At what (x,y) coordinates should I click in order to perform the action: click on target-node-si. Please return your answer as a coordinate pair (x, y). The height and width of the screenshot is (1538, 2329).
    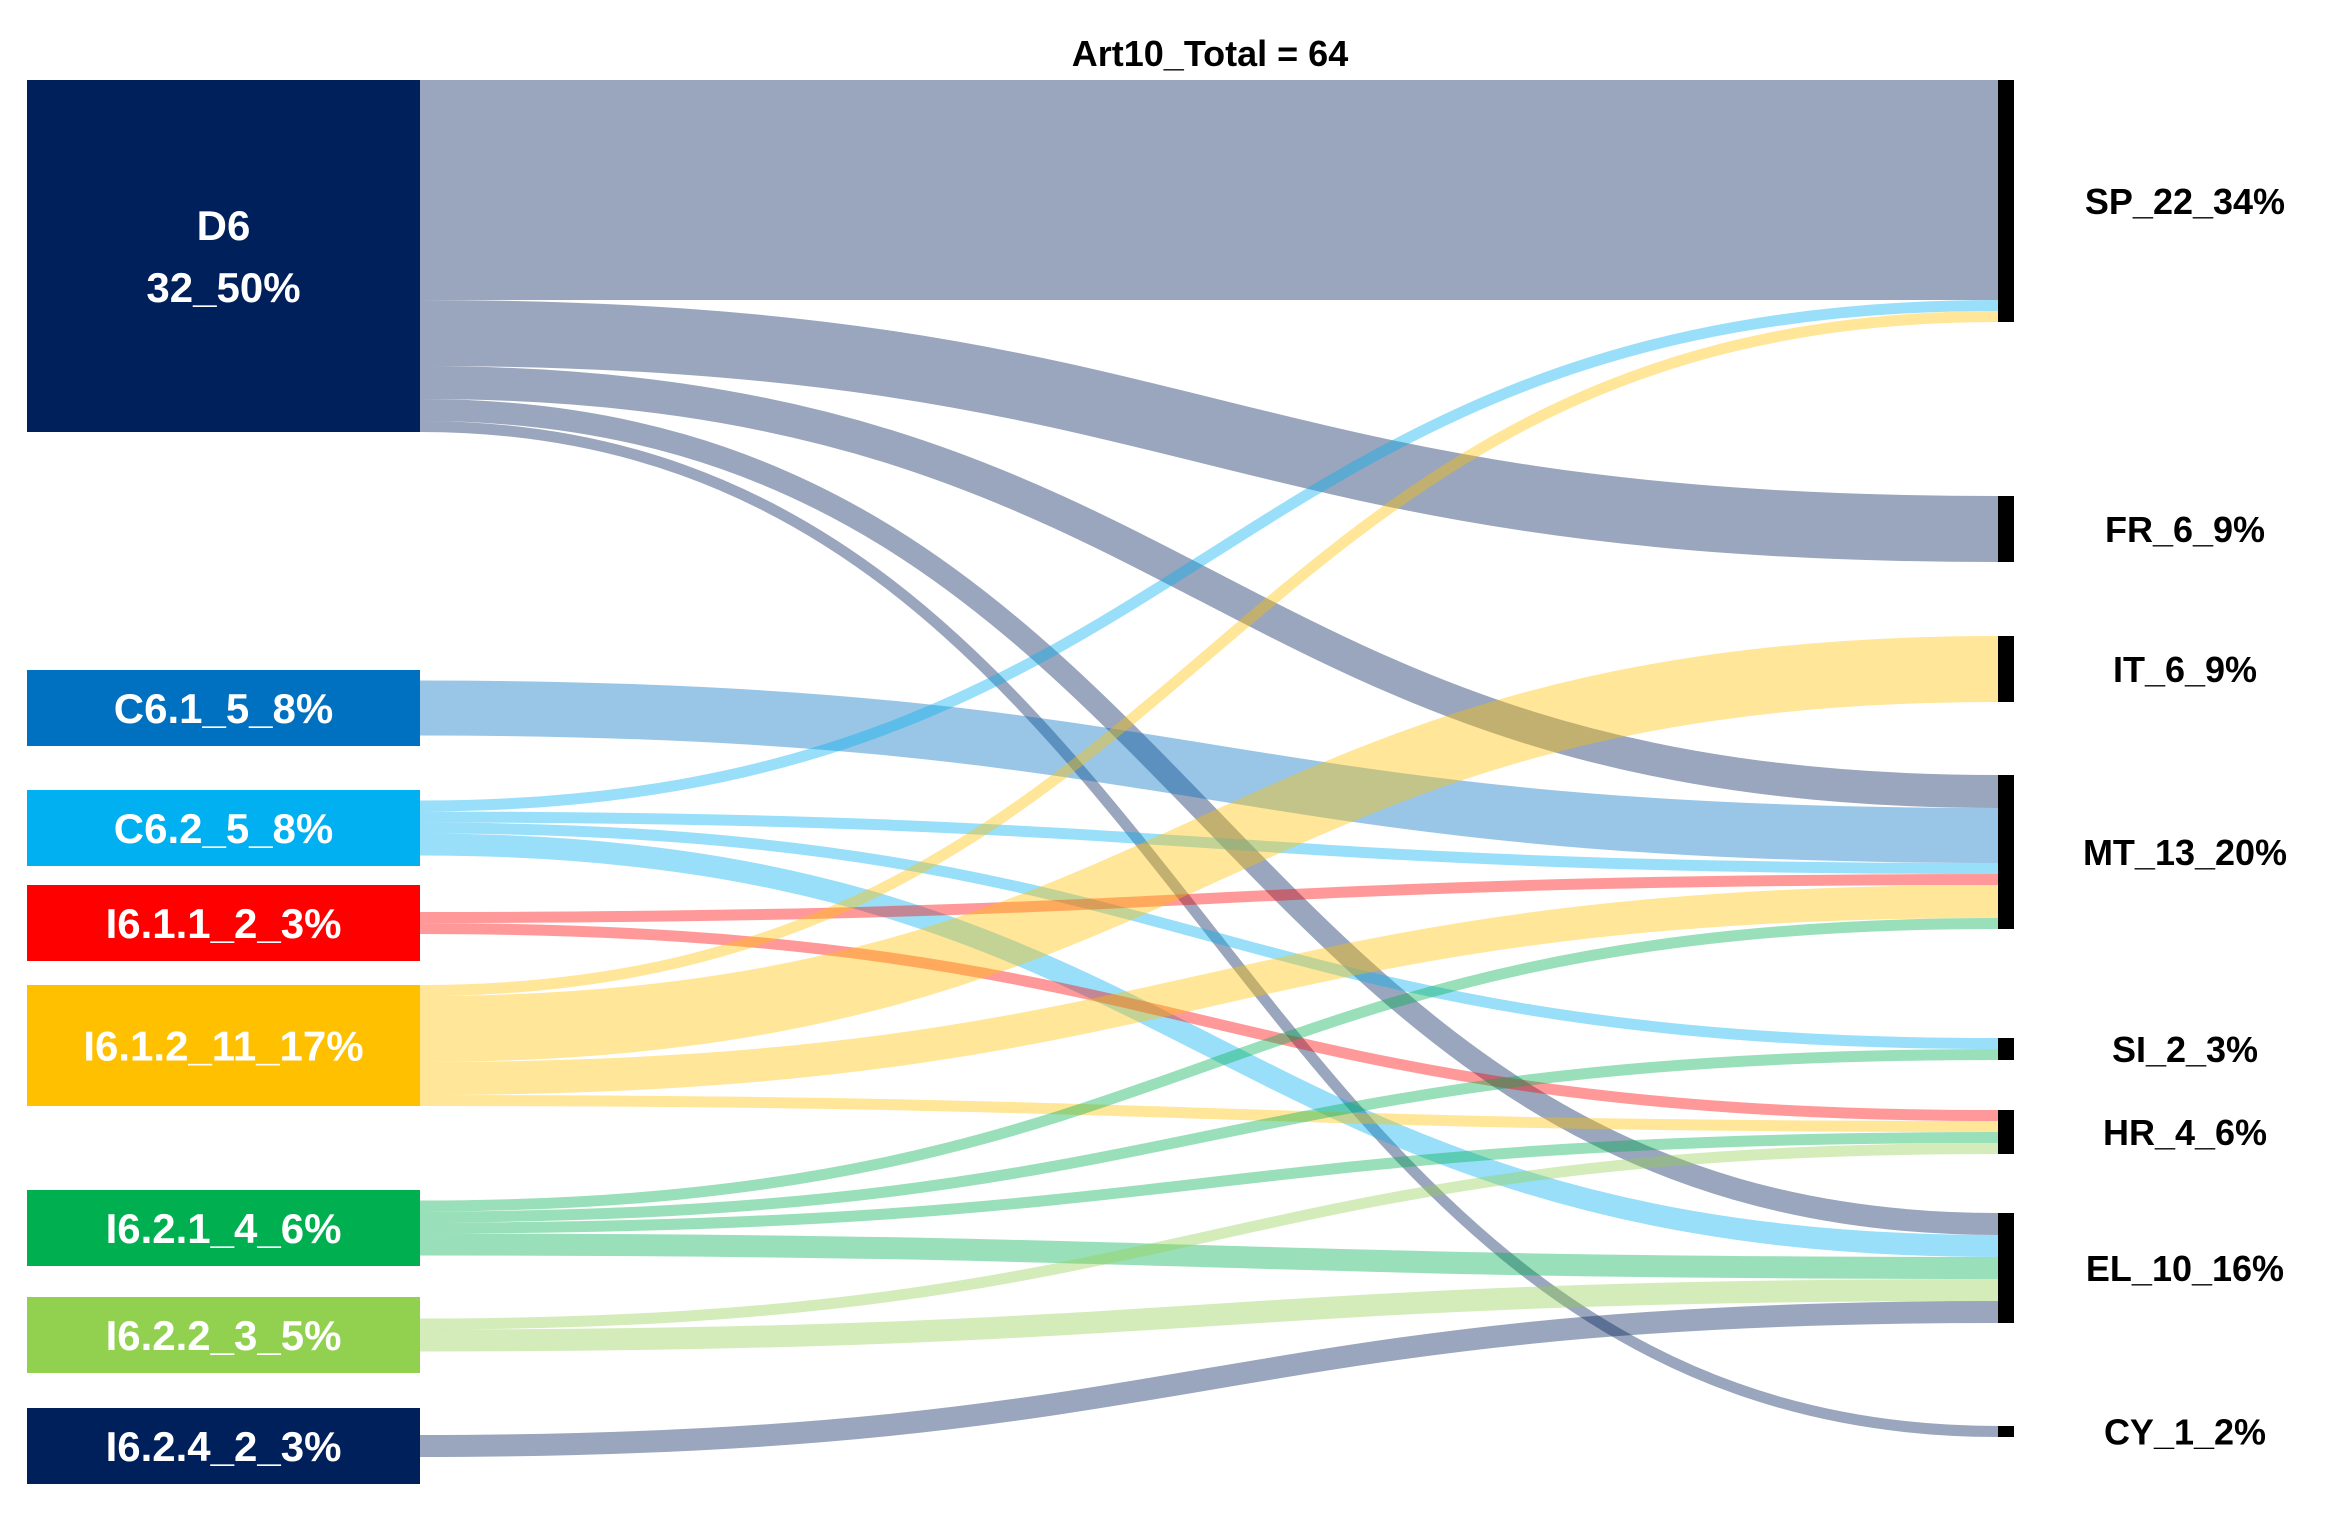
    Looking at the image, I should click on (2006, 1049).